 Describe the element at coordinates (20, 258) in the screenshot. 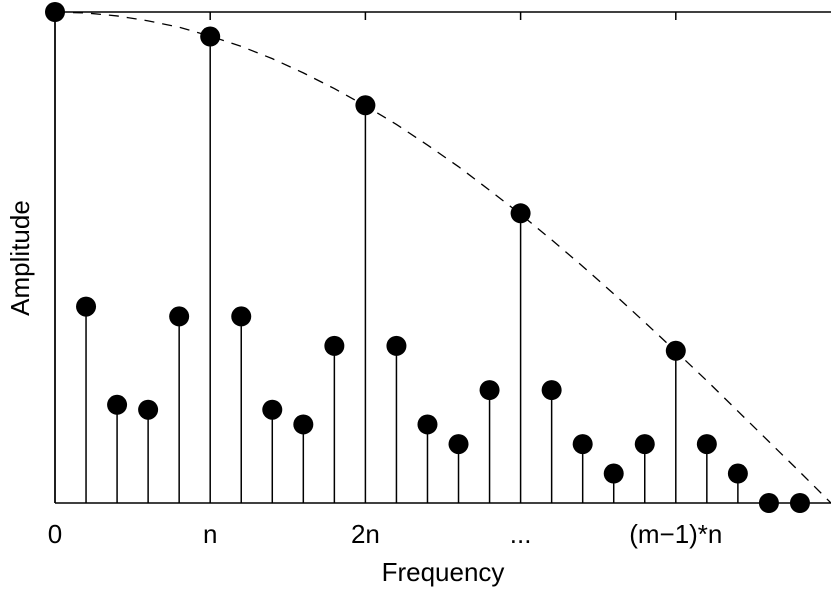

I see `y-axis-label: Amplitude` at that location.